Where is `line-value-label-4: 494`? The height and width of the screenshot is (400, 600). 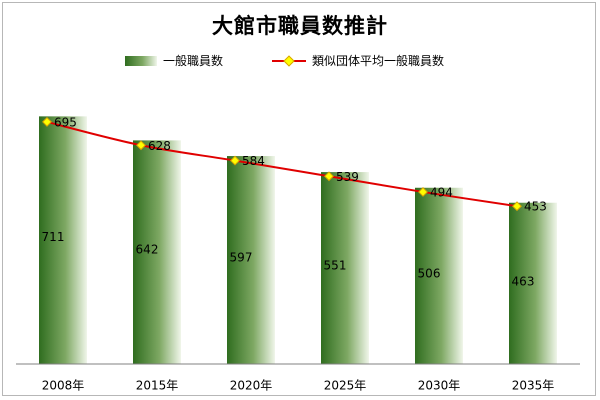
line-value-label-4: 494 is located at coordinates (441, 192).